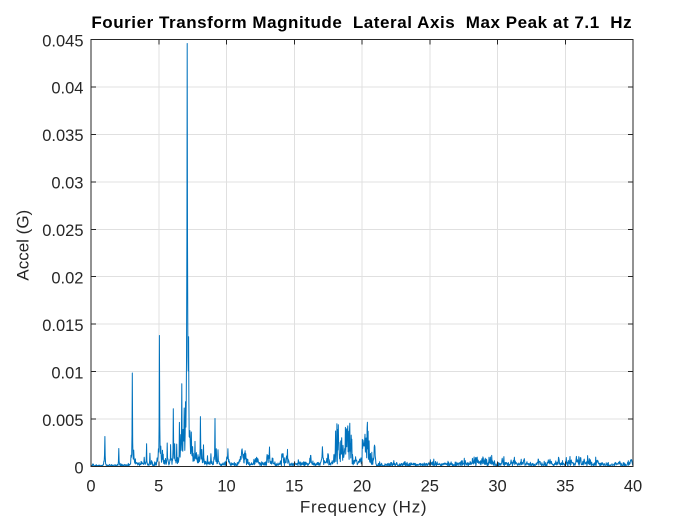 This screenshot has height=525, width=700. Describe the element at coordinates (23, 245) in the screenshot. I see `svg-text: Accel (G)` at that location.